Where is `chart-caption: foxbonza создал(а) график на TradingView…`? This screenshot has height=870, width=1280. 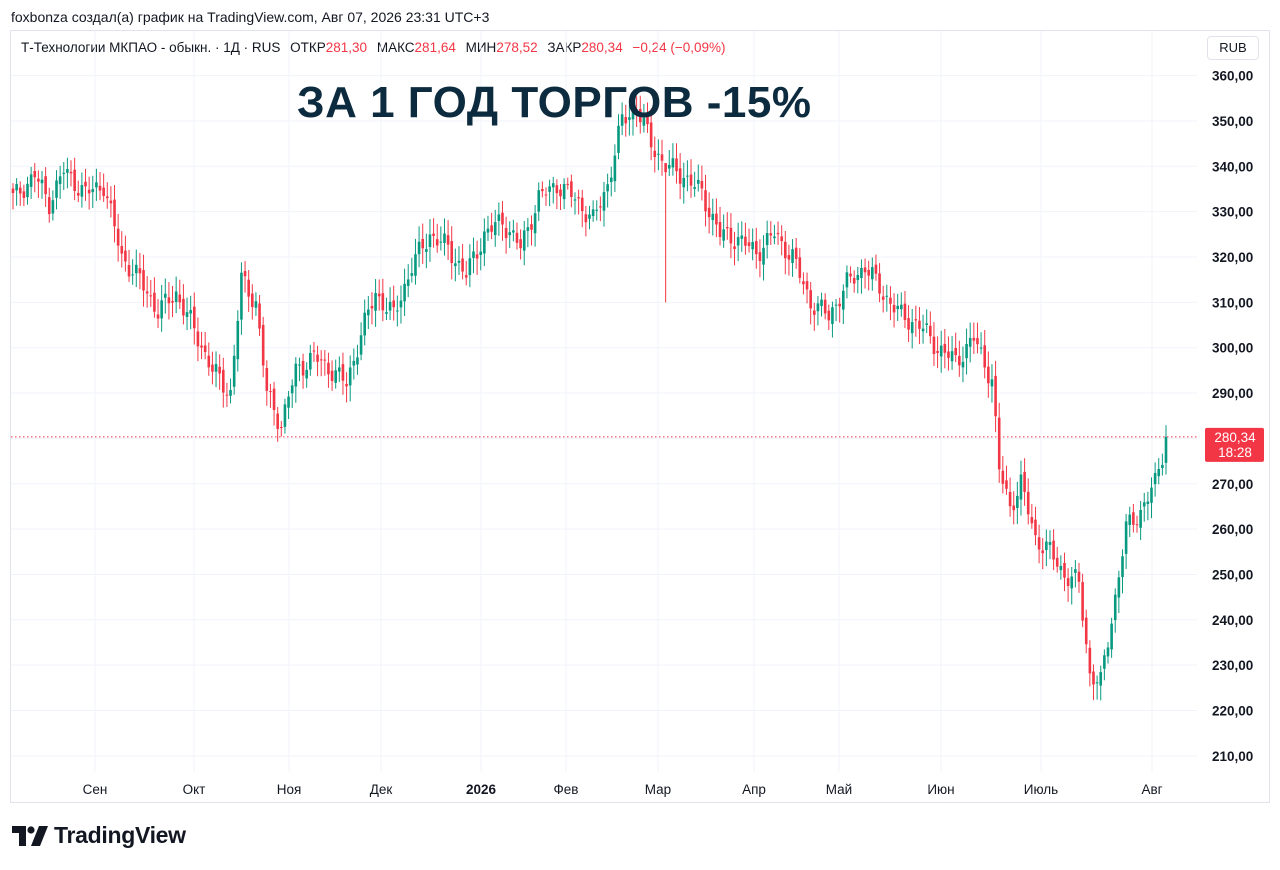
chart-caption: foxbonza создал(а) график на TradingView… is located at coordinates (250, 17).